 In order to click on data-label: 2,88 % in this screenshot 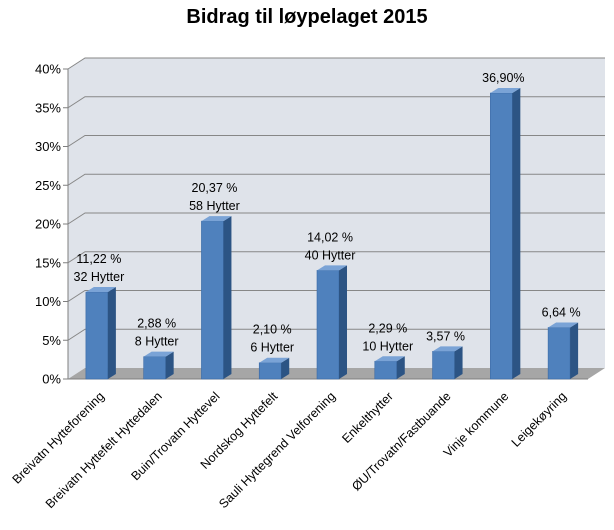, I will do `click(156, 324)`.